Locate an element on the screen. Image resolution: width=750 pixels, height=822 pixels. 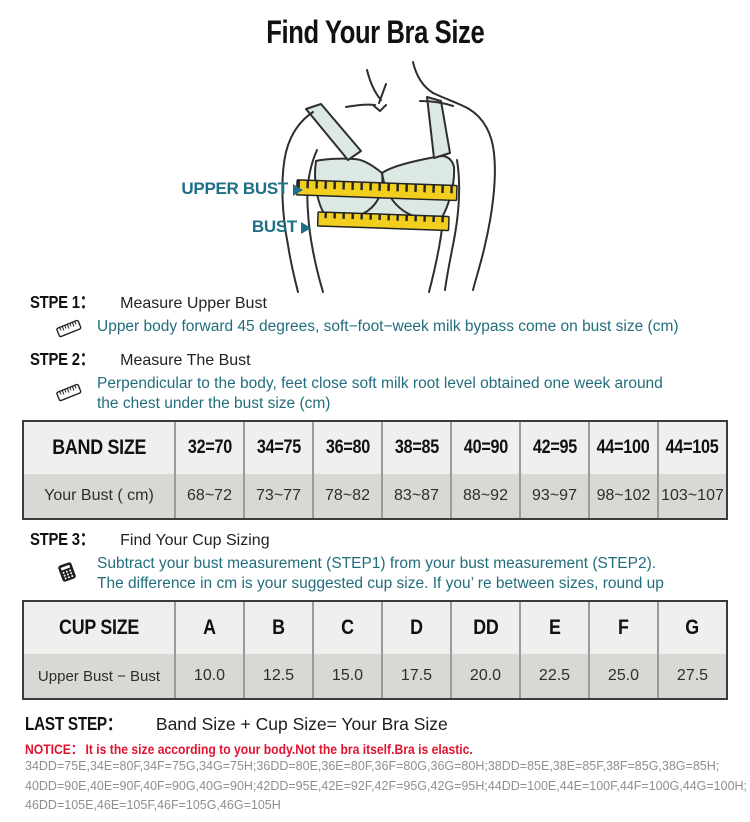
table-cell: 83~87 is located at coordinates (415, 496).